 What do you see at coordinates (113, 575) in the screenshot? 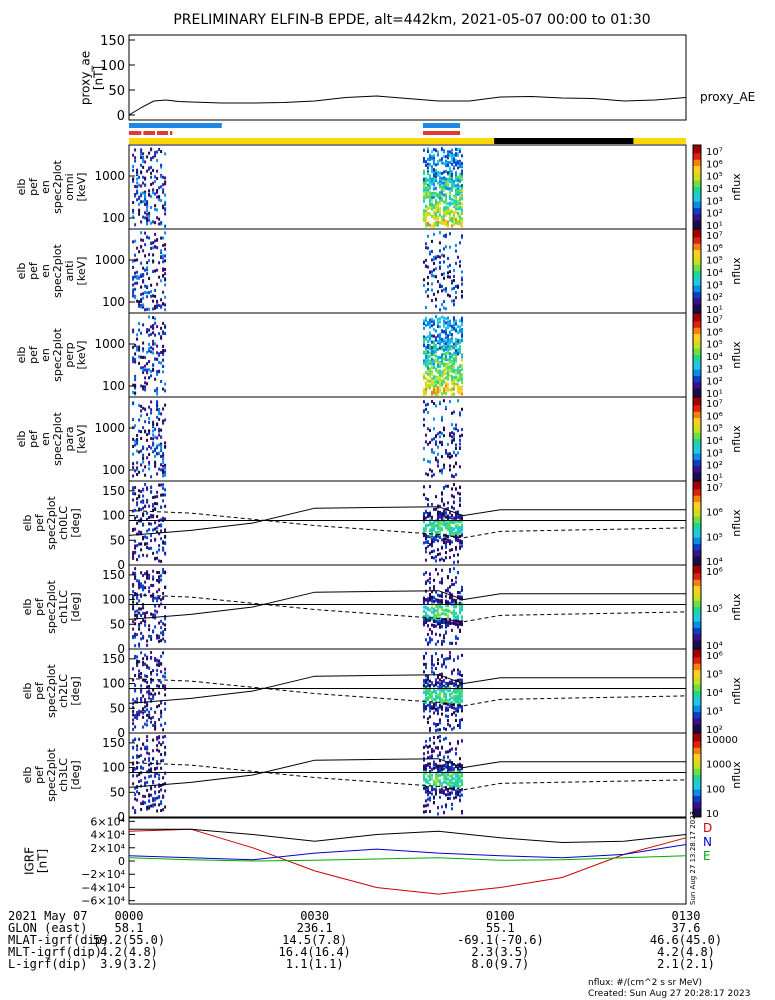
I see `spec-tick-label: 150` at bounding box center [113, 575].